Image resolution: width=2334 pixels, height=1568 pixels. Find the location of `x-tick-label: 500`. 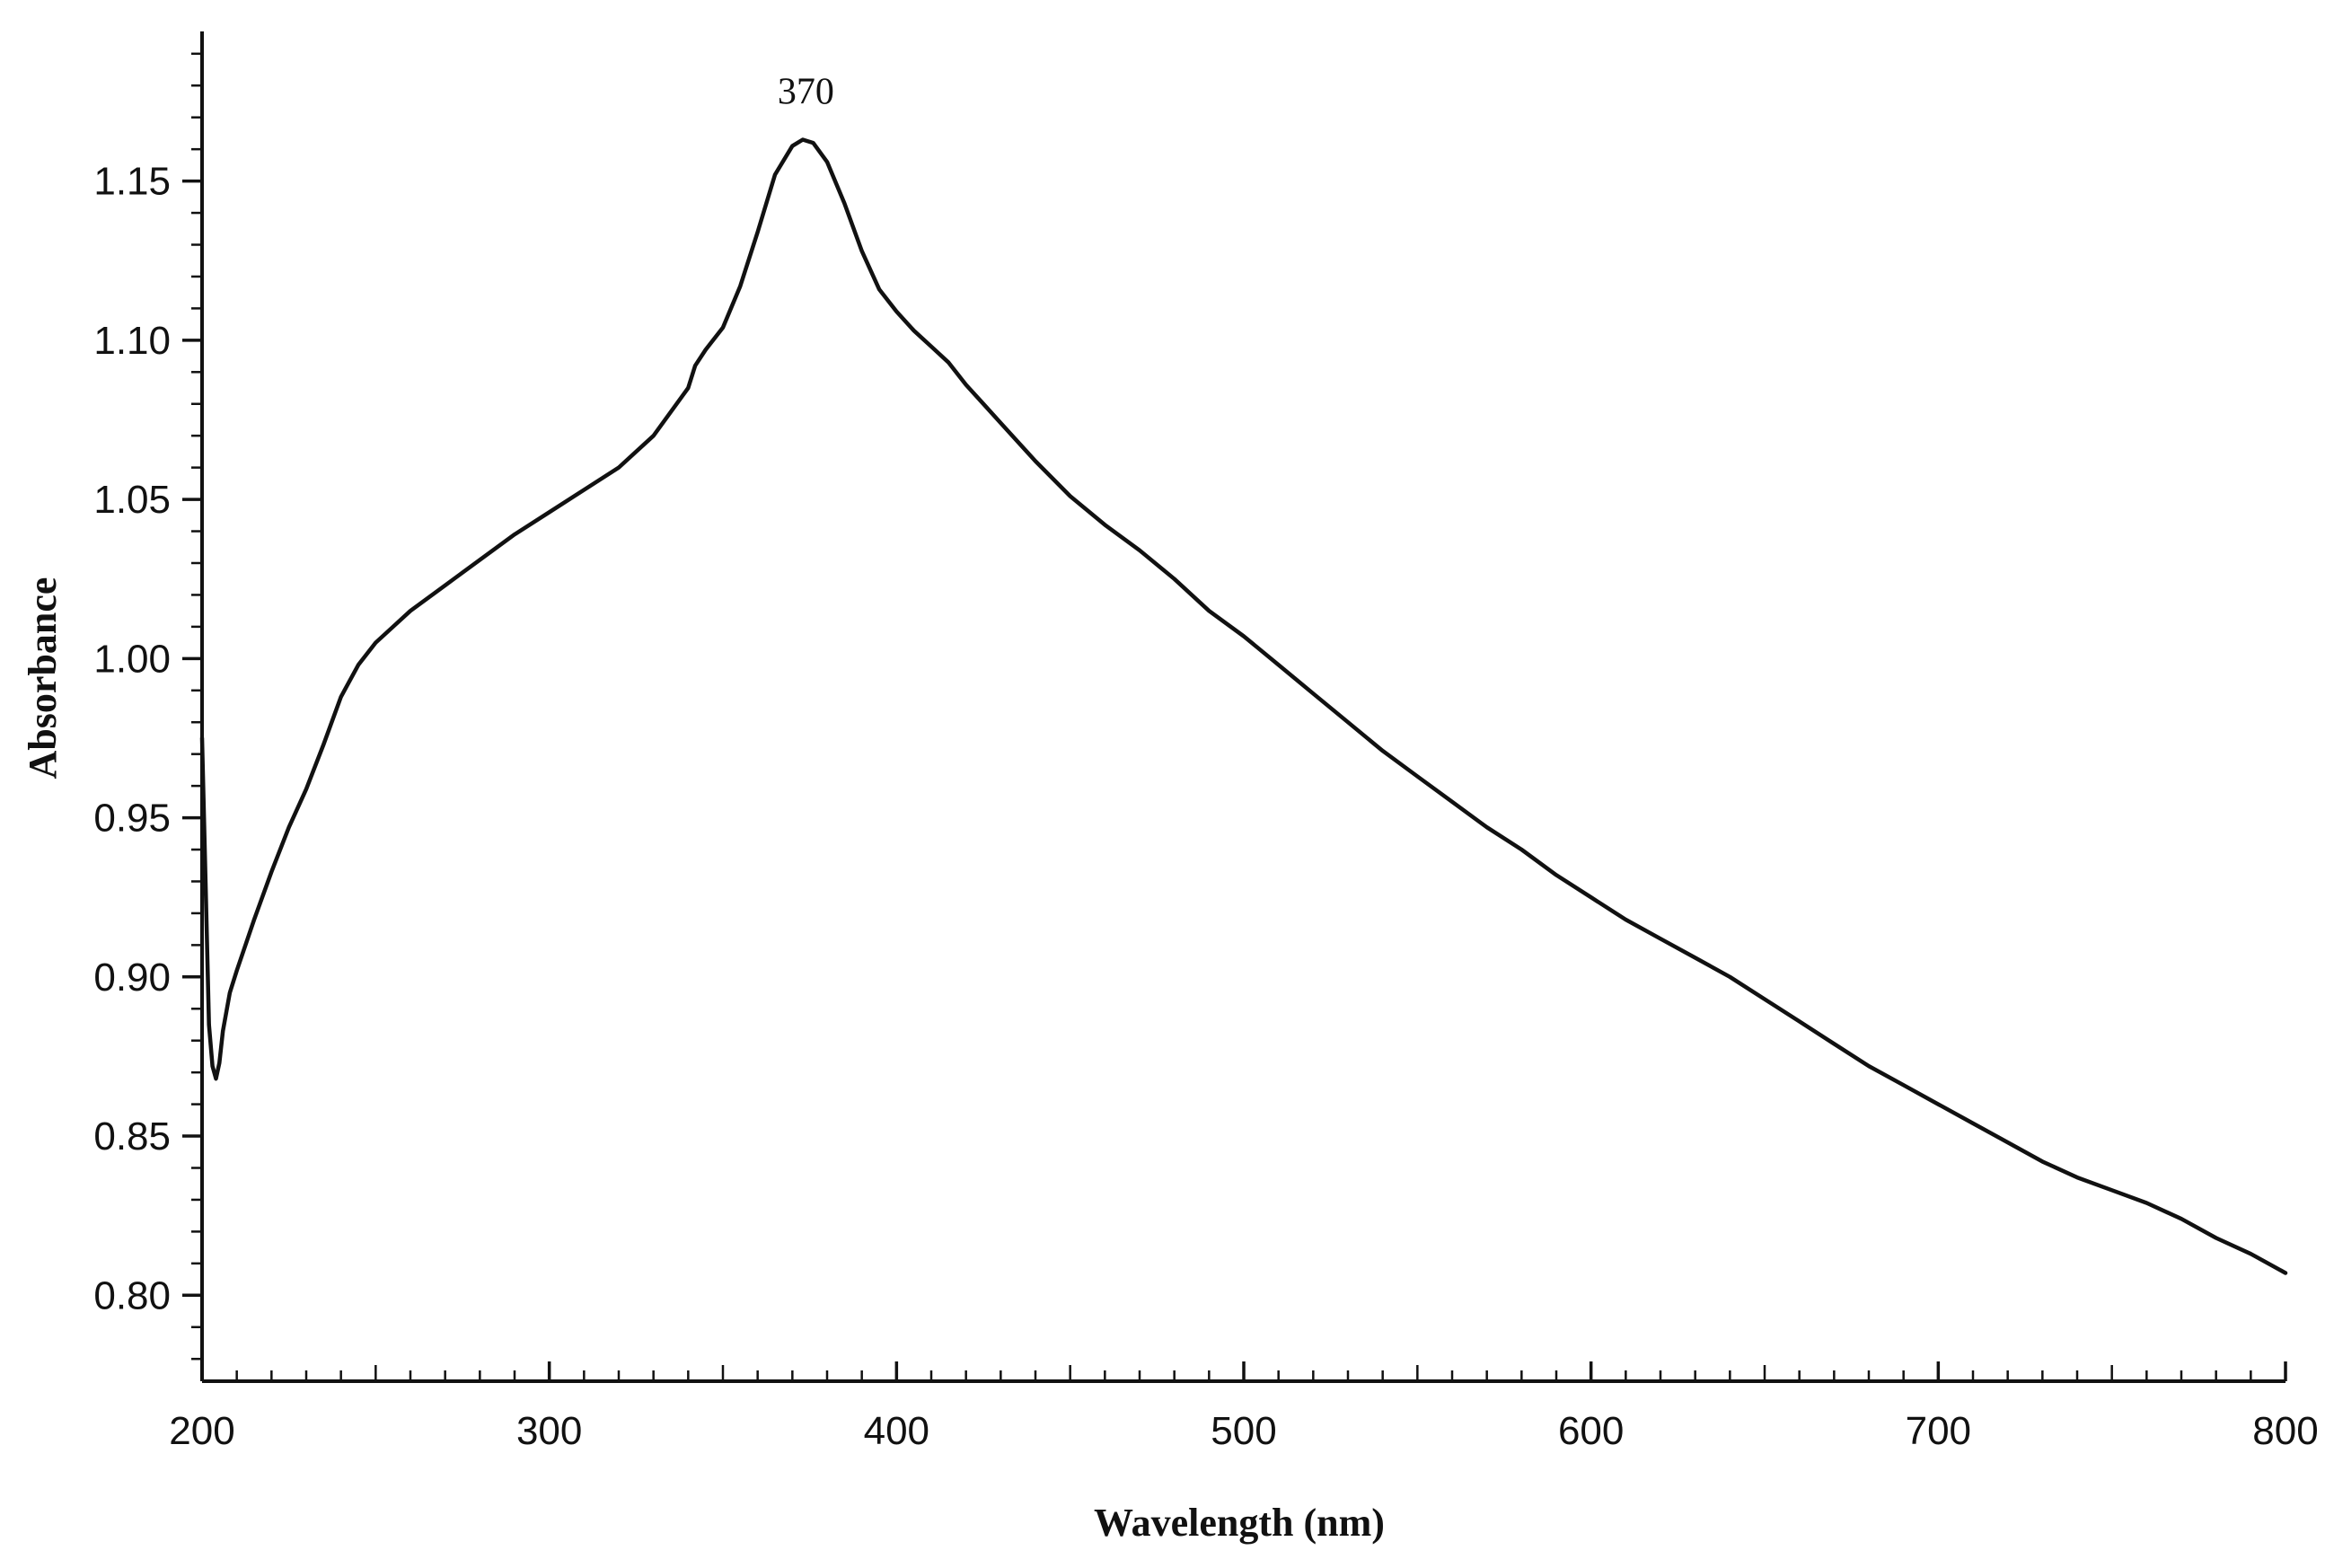

x-tick-label: 500 is located at coordinates (1243, 1431).